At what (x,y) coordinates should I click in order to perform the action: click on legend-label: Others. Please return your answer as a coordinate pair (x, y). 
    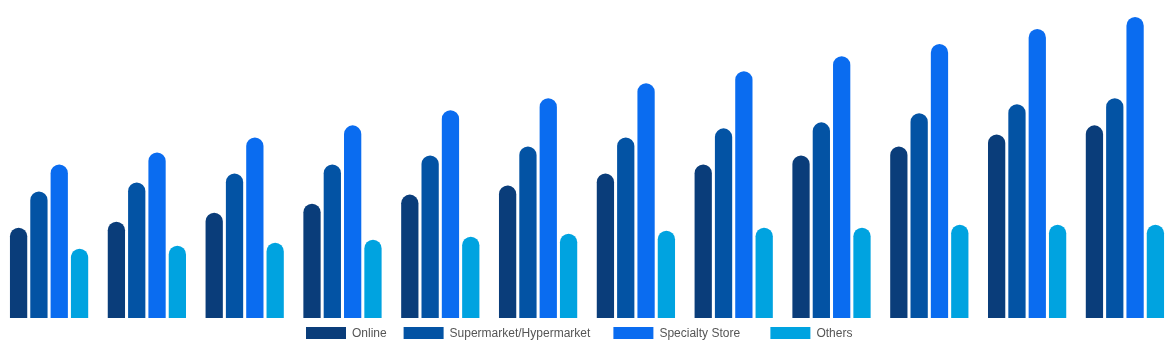
    Looking at the image, I should click on (834, 333).